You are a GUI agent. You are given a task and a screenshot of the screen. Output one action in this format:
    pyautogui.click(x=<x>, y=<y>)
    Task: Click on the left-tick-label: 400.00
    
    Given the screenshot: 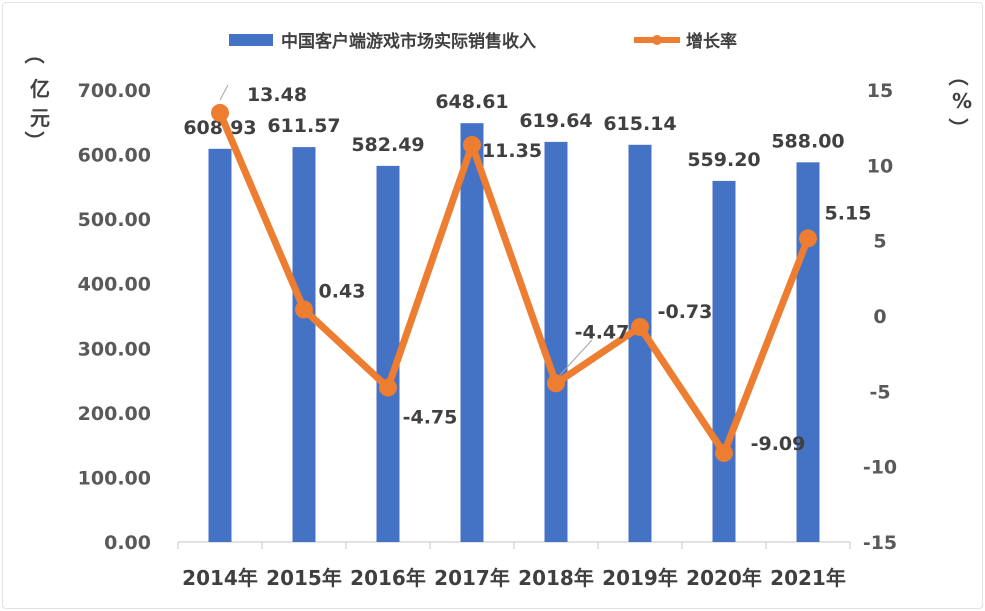 What is the action you would take?
    pyautogui.click(x=114, y=285)
    